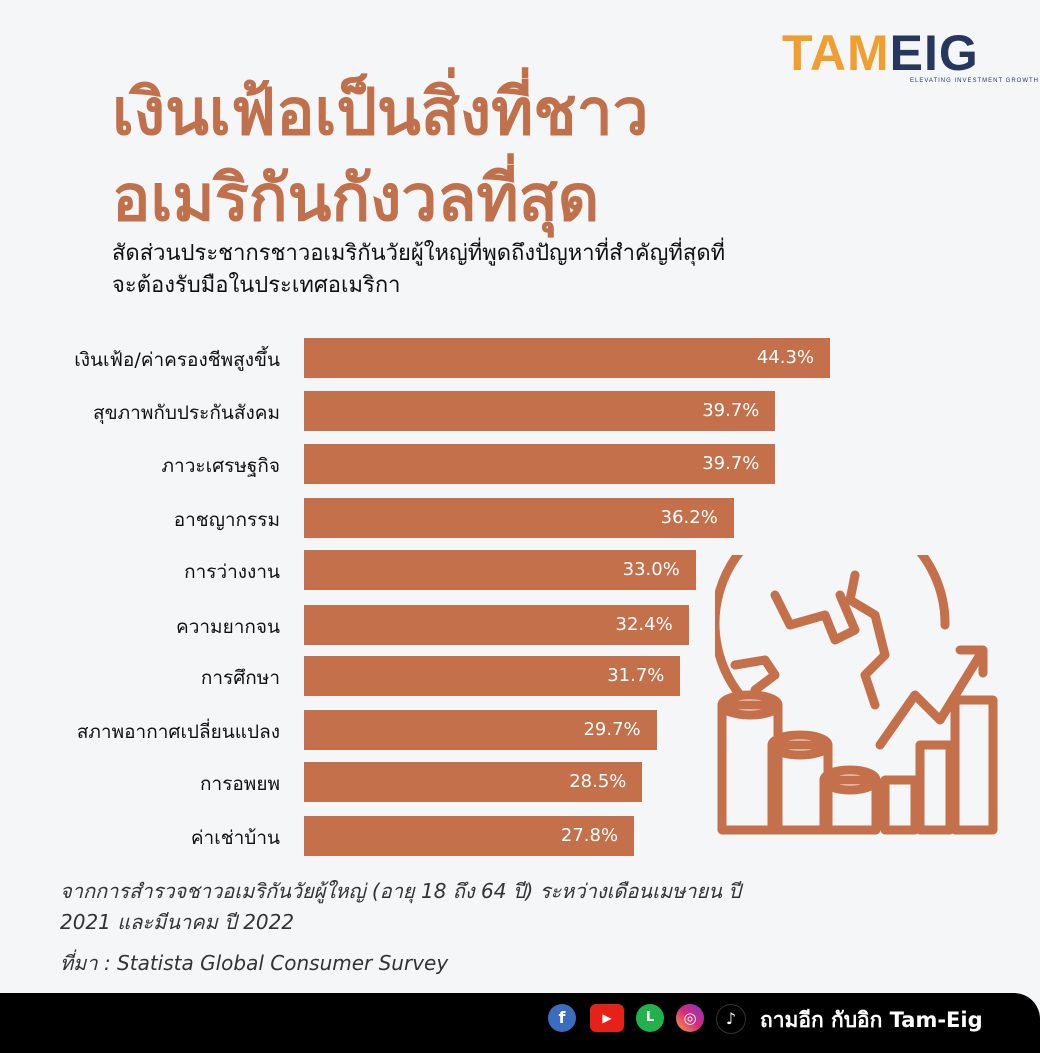 The width and height of the screenshot is (1040, 1053). What do you see at coordinates (567, 358) in the screenshot?
I see `bar: 44.3%` at bounding box center [567, 358].